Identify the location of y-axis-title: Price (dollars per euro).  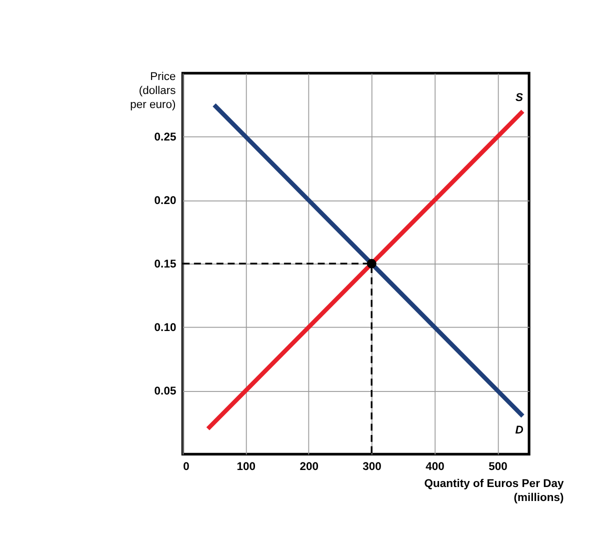
(153, 91).